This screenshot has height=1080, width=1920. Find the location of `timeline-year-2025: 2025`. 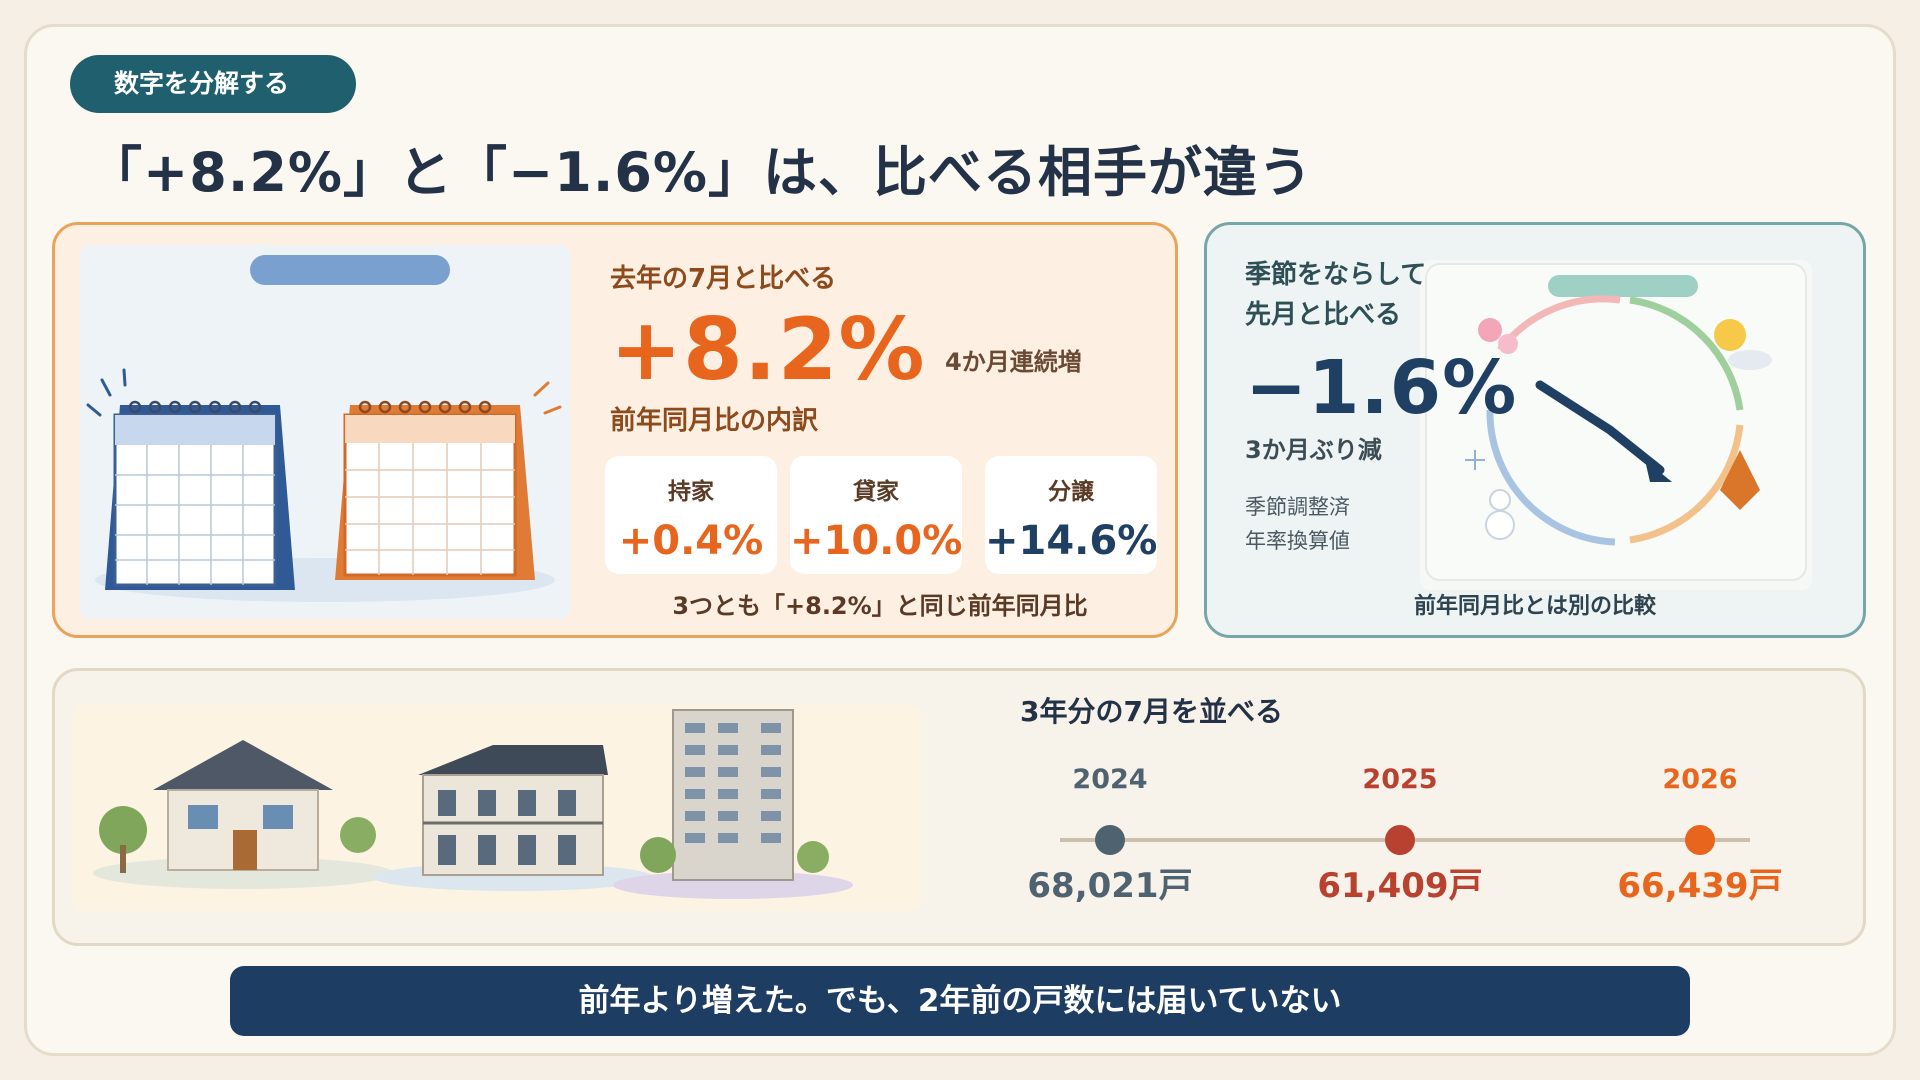

timeline-year-2025: 2025 is located at coordinates (1400, 779).